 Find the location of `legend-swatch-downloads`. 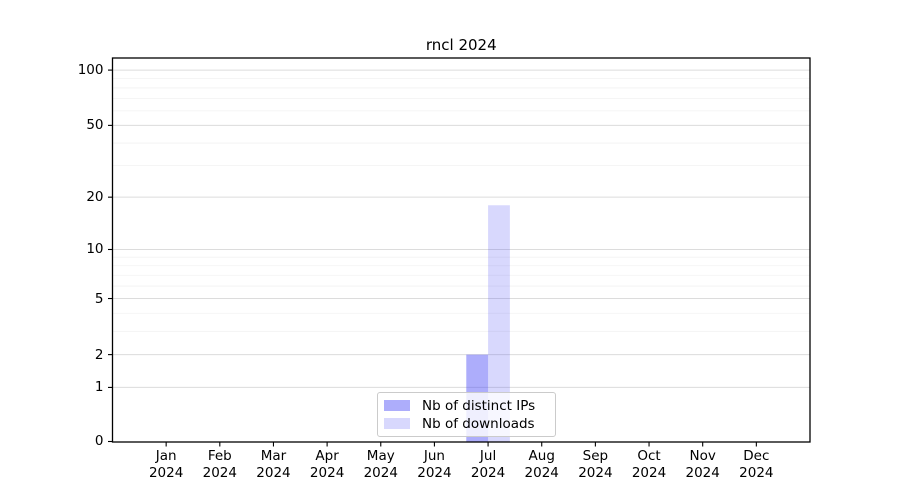

legend-swatch-downloads is located at coordinates (397, 423).